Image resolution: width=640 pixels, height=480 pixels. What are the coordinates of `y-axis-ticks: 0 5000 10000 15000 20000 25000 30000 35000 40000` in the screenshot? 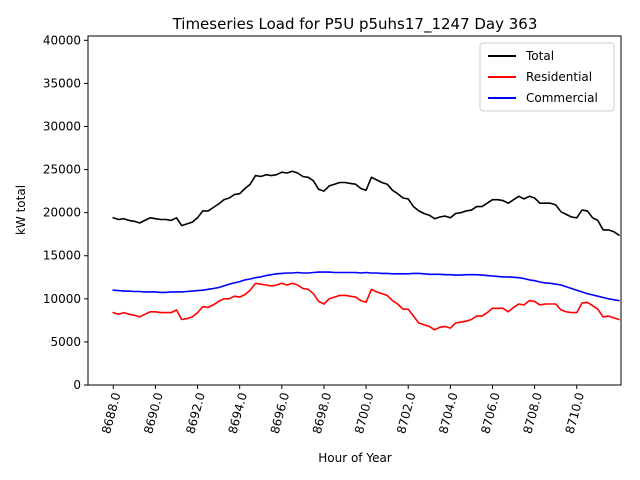 It's located at (65, 212).